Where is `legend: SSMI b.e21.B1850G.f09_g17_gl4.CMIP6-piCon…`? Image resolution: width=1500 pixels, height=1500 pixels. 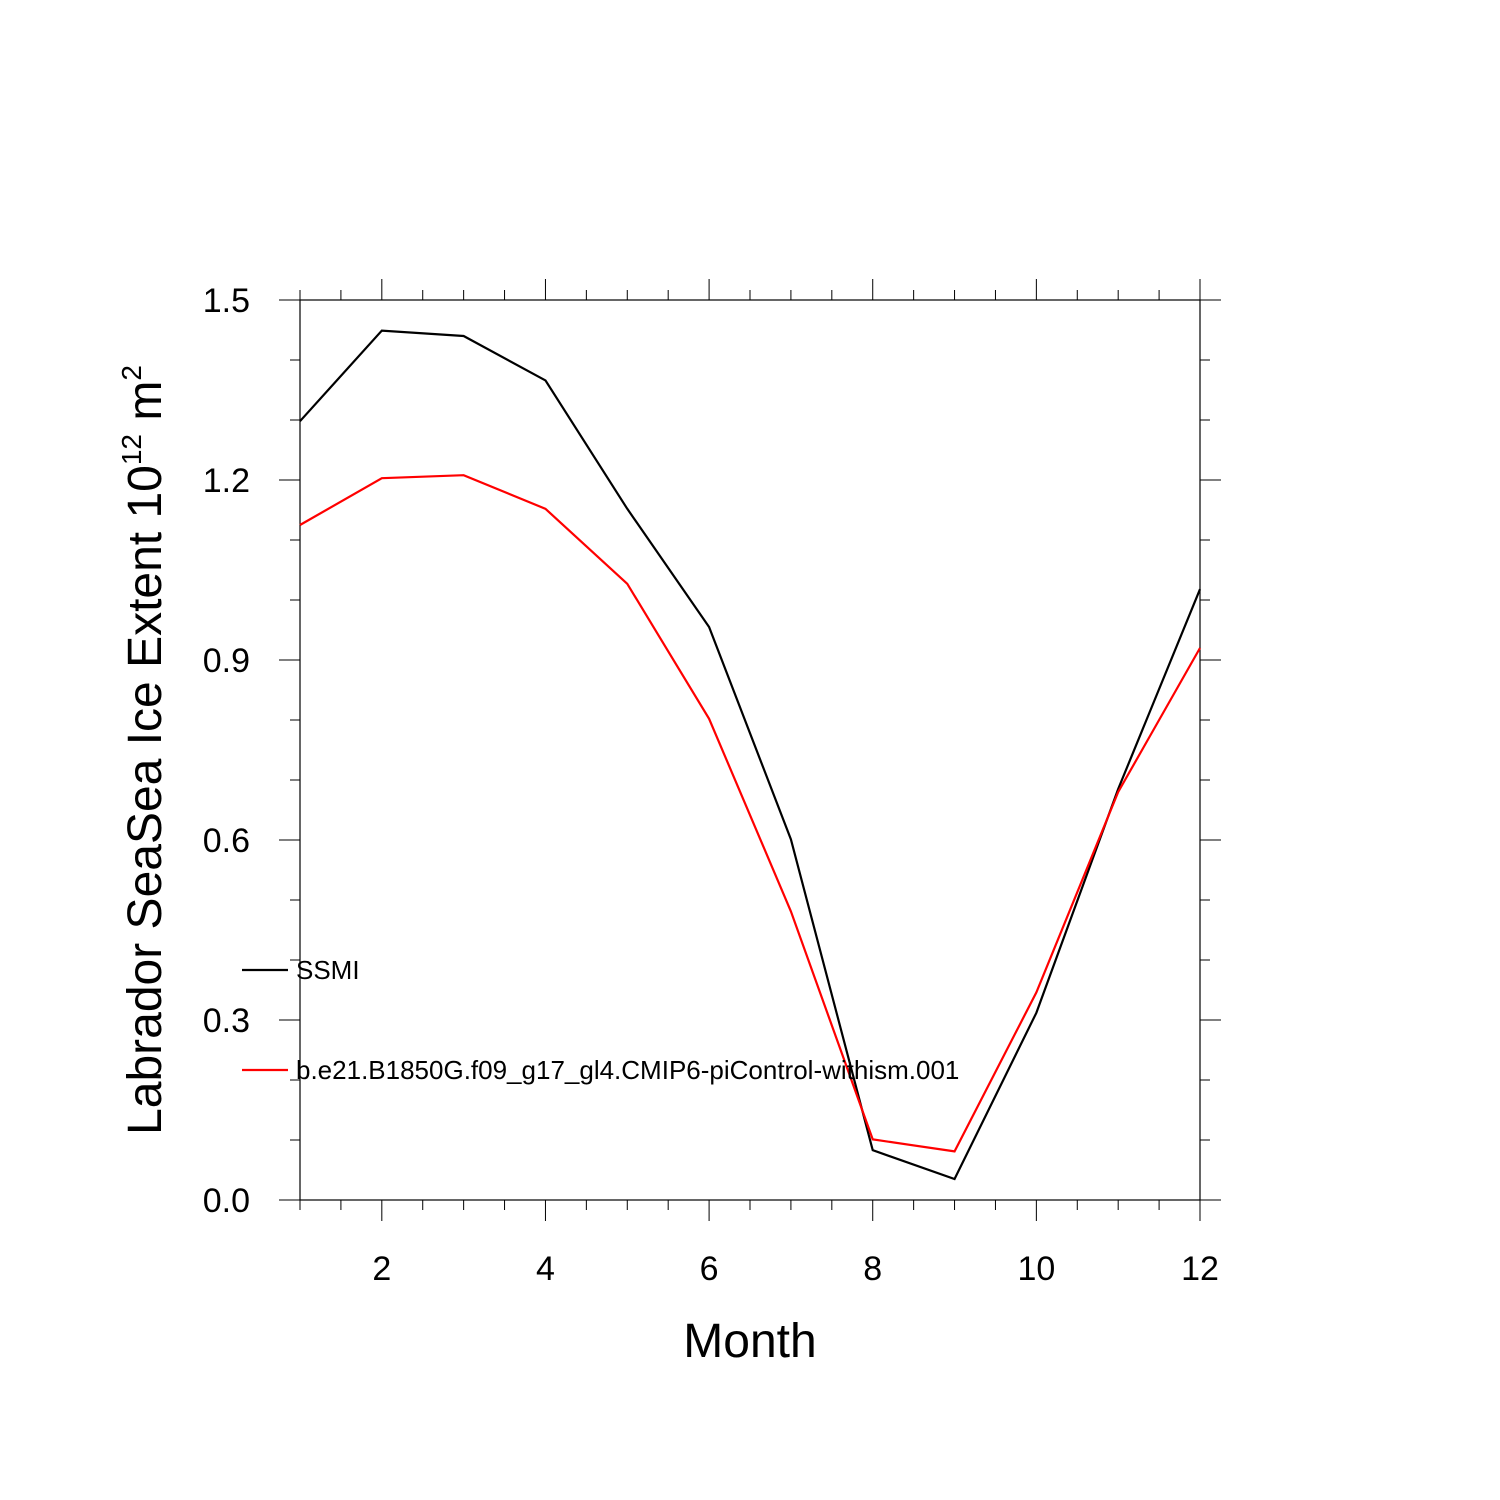
legend: SSMI b.e21.B1850G.f09_g17_gl4.CMIP6-piCon… is located at coordinates (600, 1020).